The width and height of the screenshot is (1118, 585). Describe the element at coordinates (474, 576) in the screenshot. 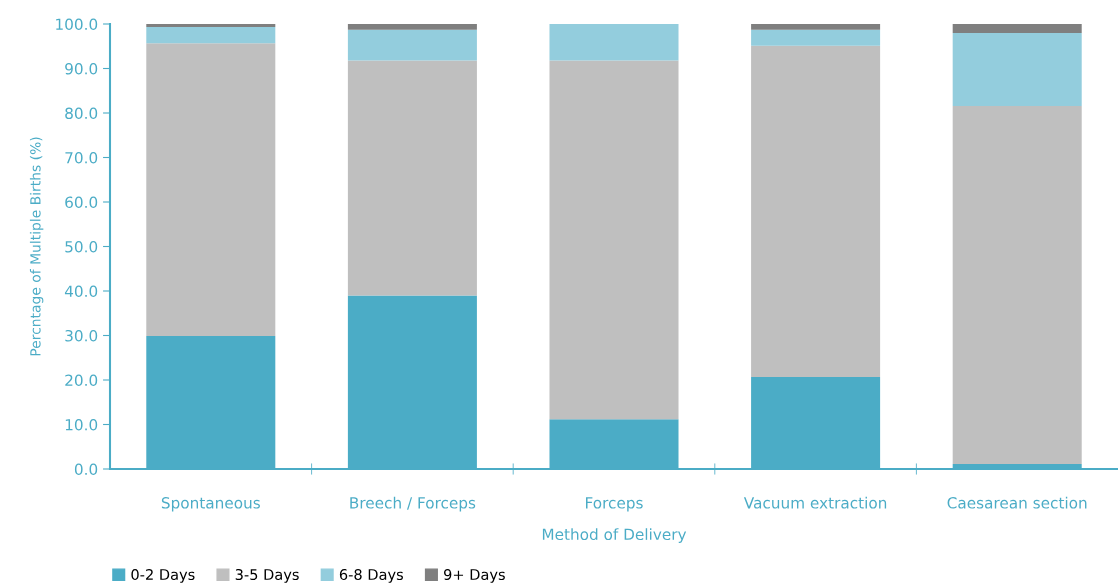

I see `legend-label: 9+ Days` at that location.